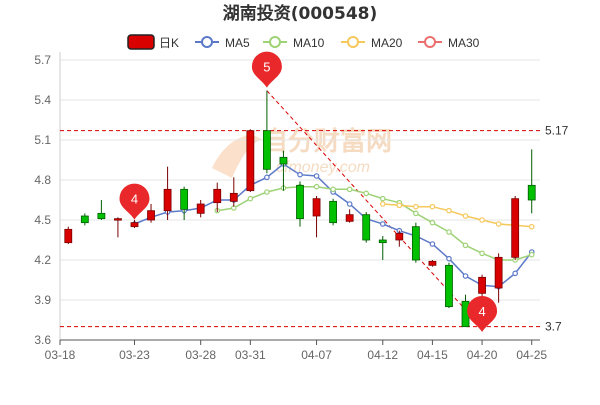 Image resolution: width=600 pixels, height=405 pixels. Describe the element at coordinates (200, 355) in the screenshot. I see `x-tick-label: 03-28` at that location.